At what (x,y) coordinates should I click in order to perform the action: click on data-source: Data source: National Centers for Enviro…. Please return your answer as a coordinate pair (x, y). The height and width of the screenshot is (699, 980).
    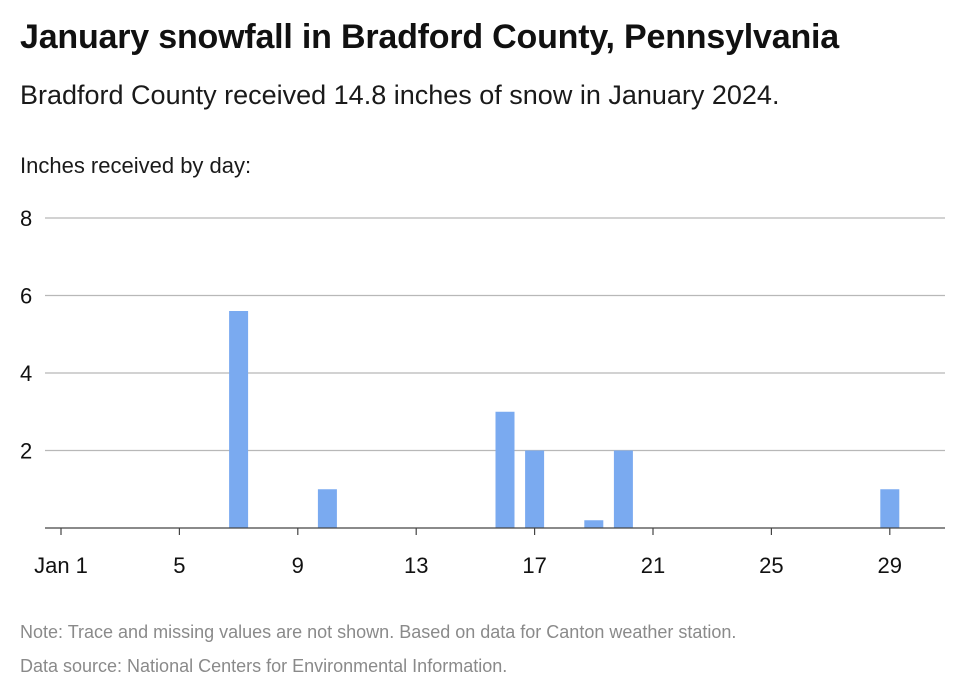
    Looking at the image, I should click on (264, 666).